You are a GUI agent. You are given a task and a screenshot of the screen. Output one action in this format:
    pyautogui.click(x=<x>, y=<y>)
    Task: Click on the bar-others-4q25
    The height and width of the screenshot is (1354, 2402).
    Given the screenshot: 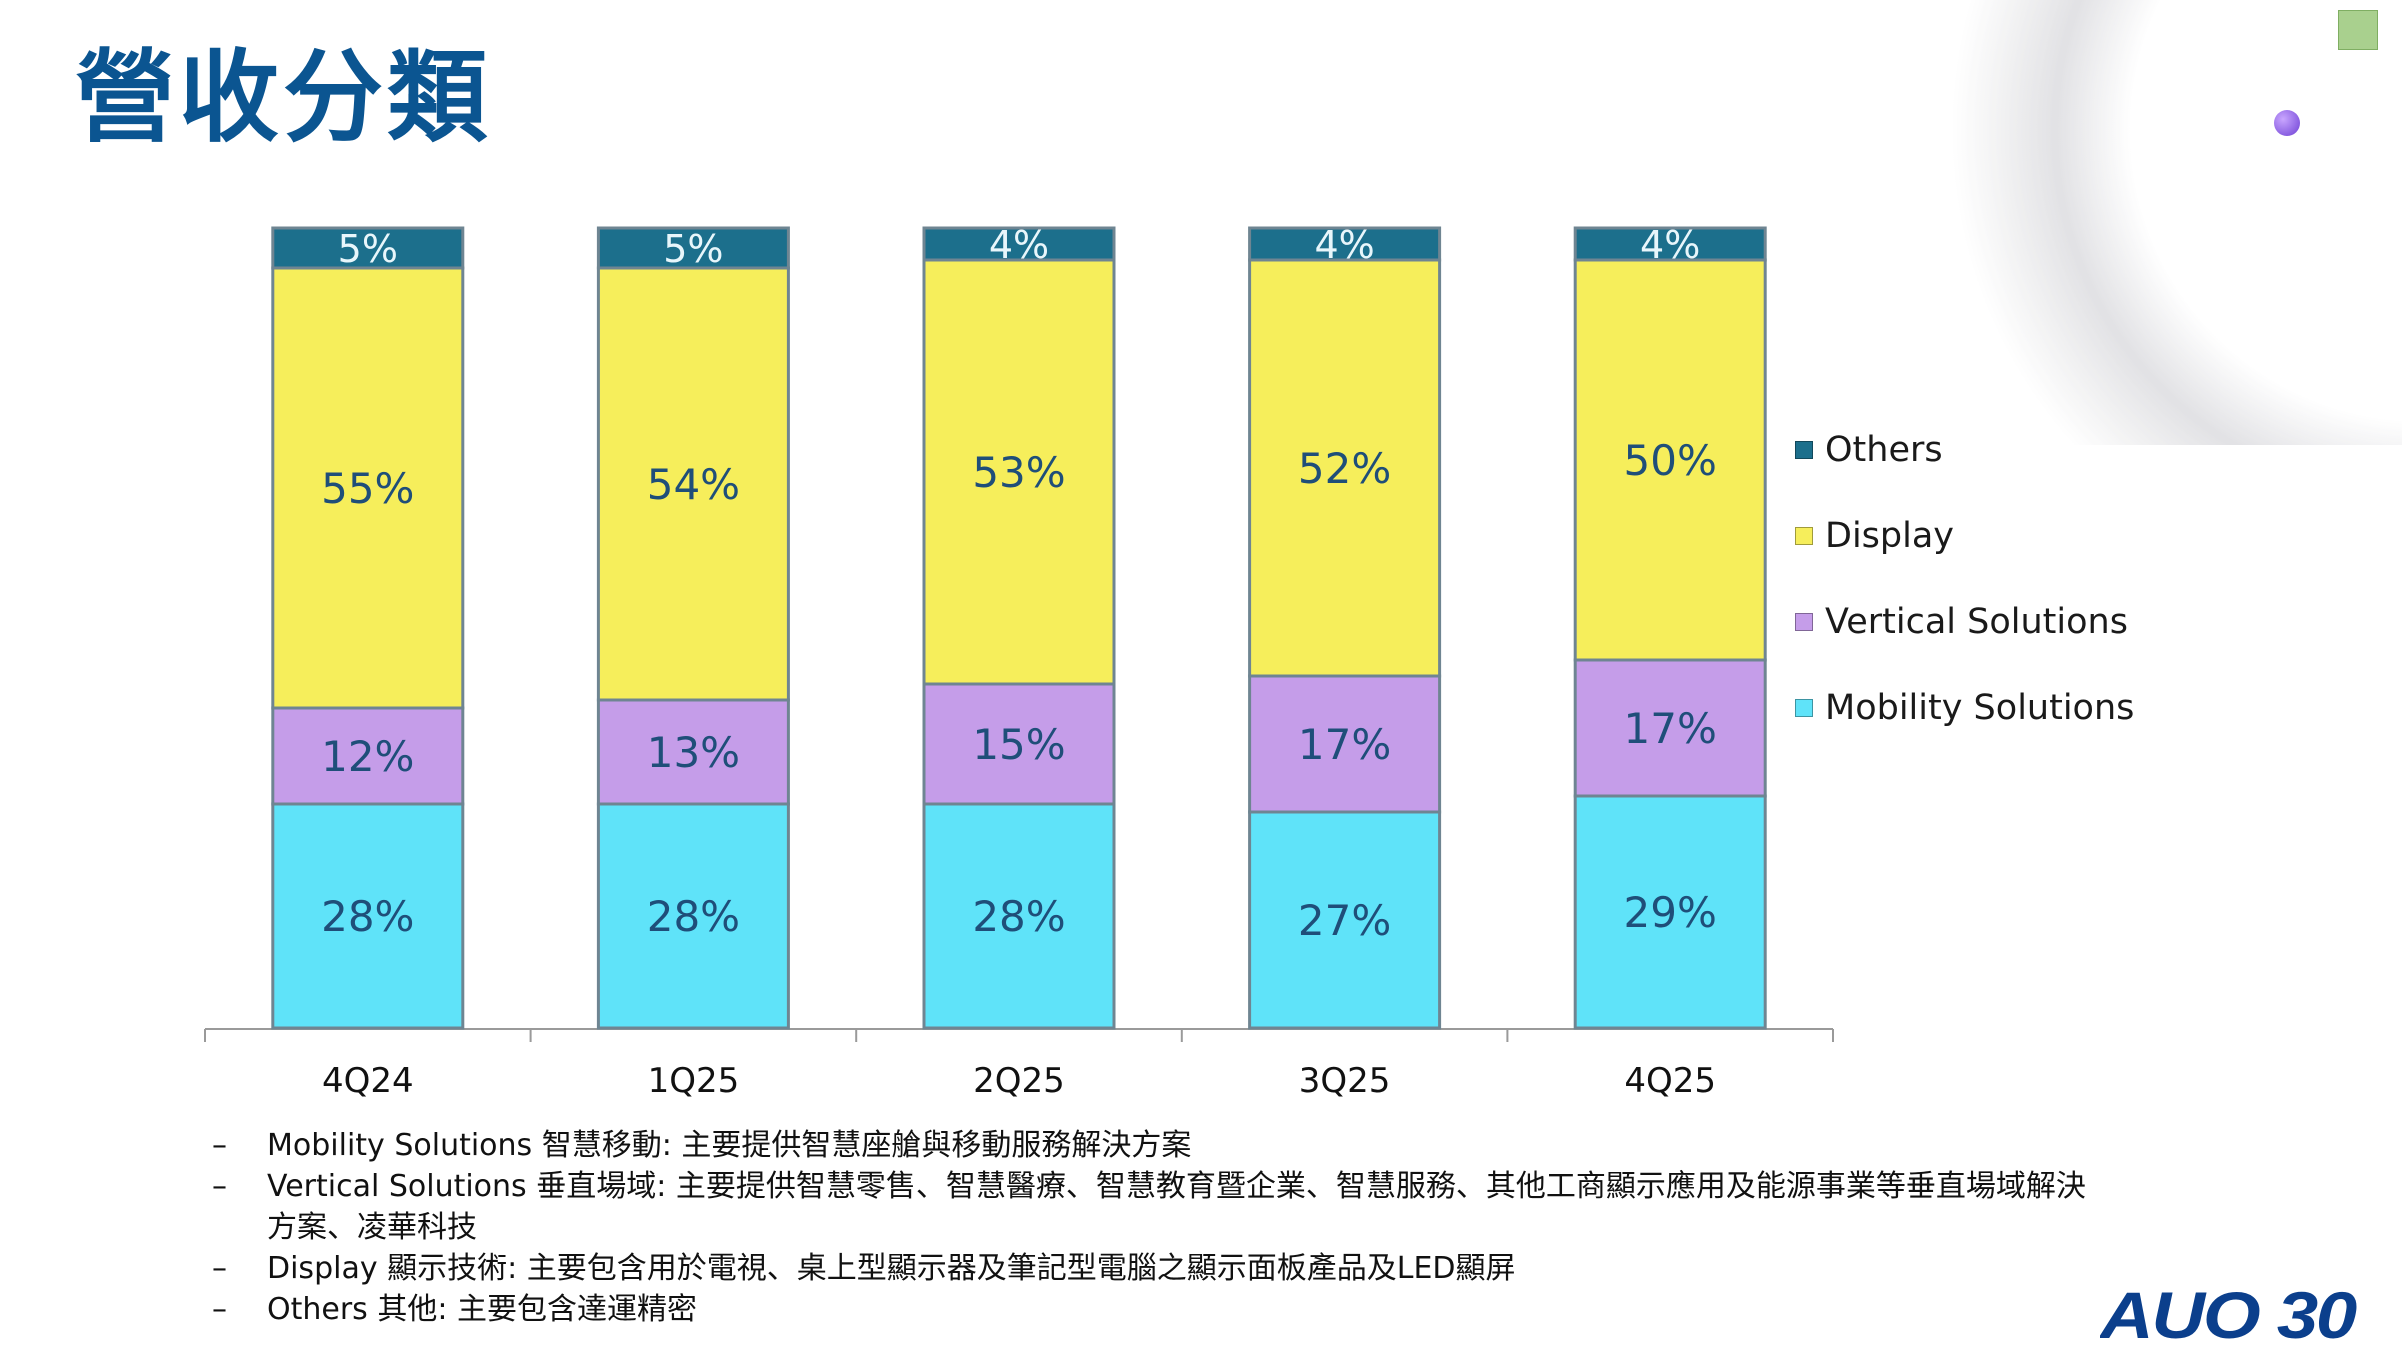 What is the action you would take?
    pyautogui.click(x=1670, y=244)
    